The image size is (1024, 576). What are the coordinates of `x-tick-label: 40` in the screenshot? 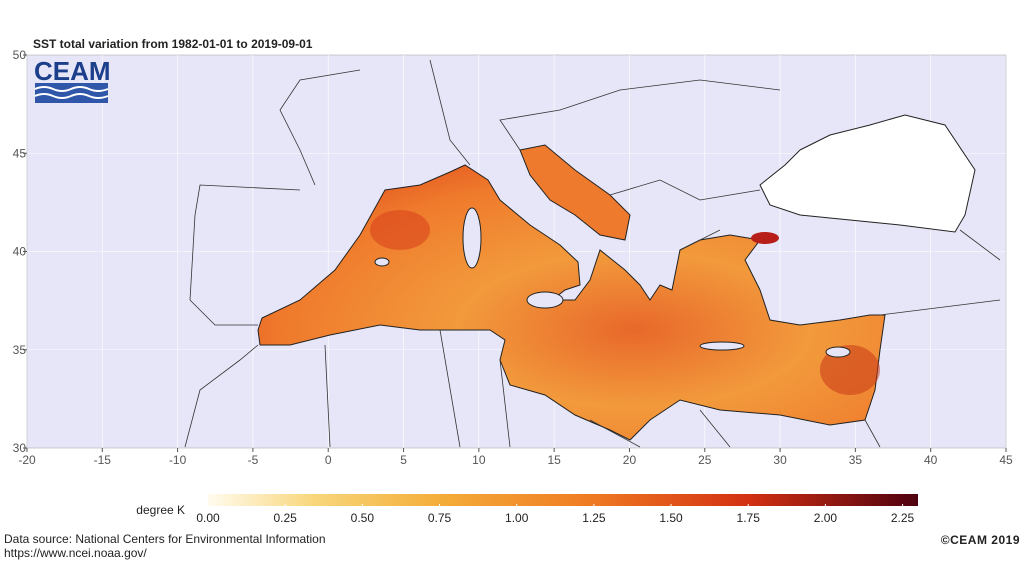 It's located at (931, 460).